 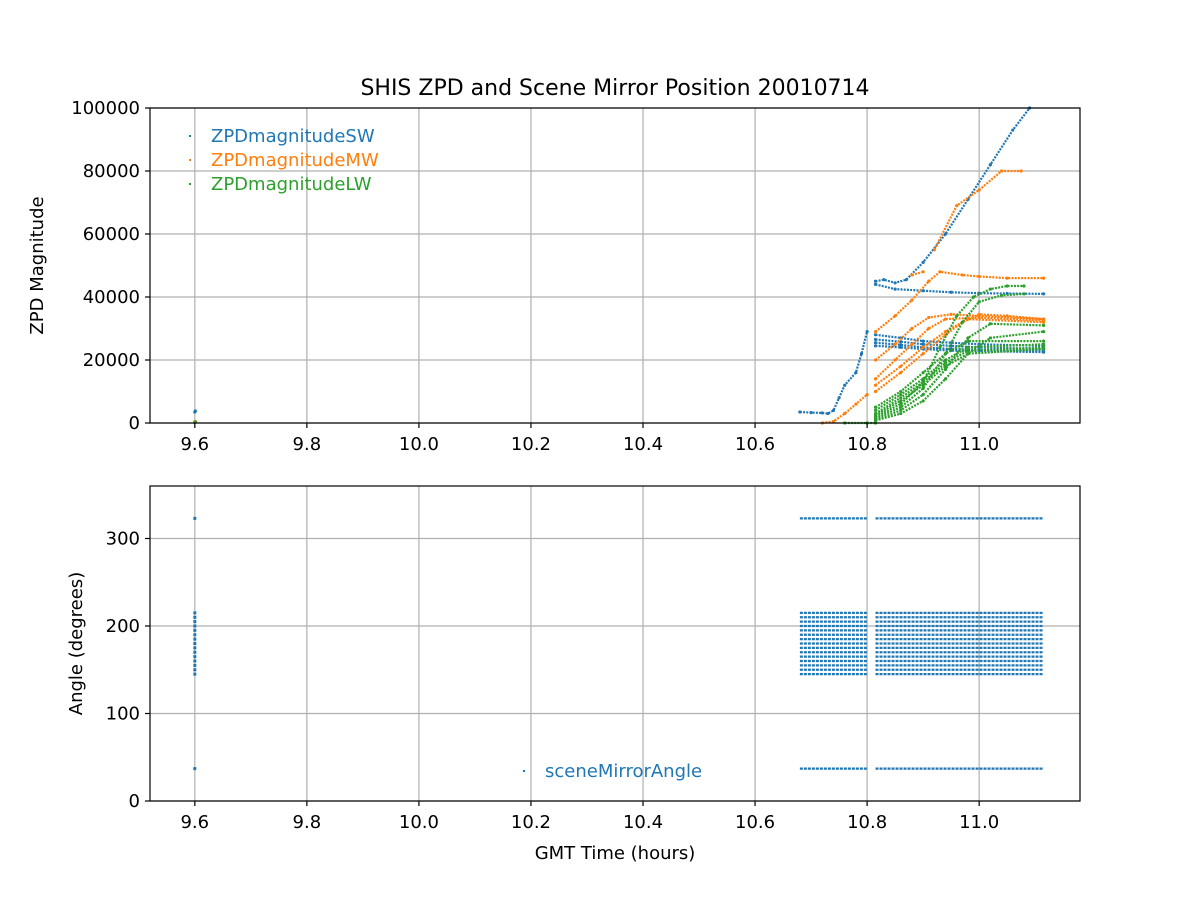 What do you see at coordinates (419, 444) in the screenshot?
I see `x-tick-label: 10.0` at bounding box center [419, 444].